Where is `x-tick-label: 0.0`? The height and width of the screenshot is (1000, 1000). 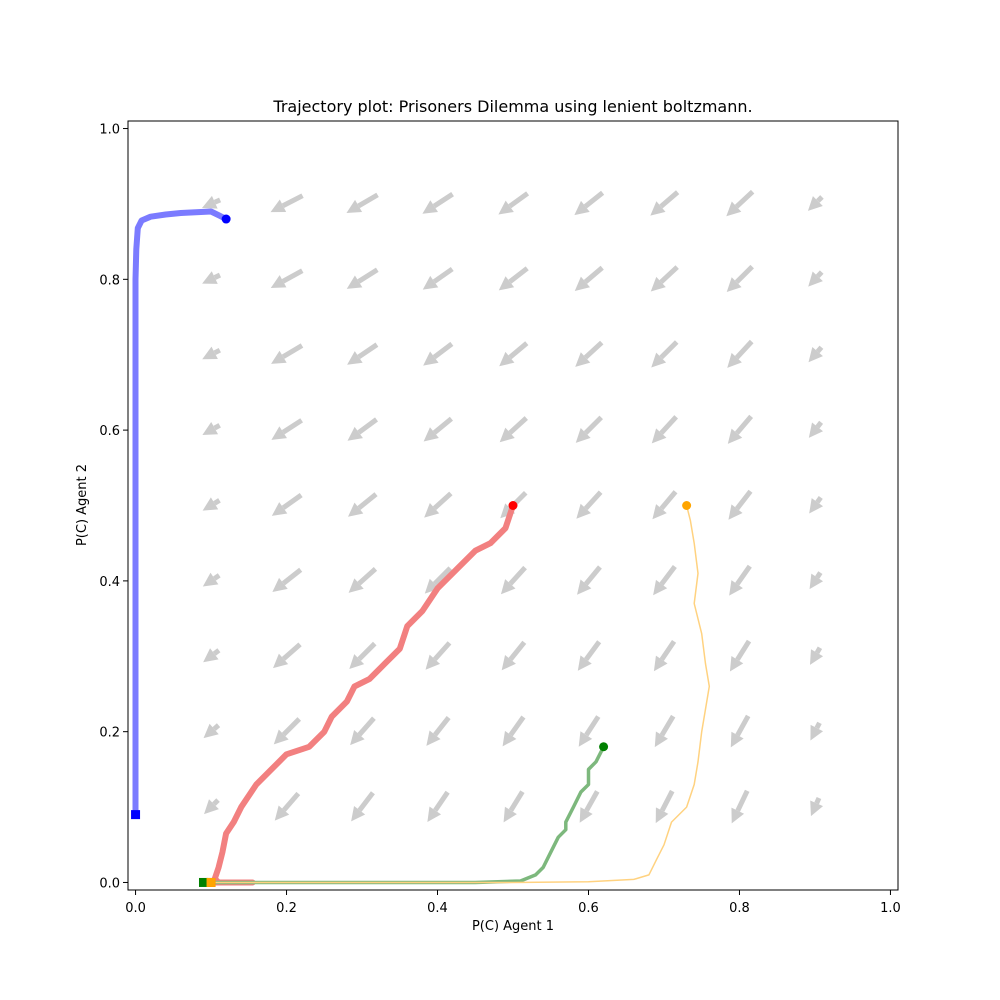
x-tick-label: 0.0 is located at coordinates (135, 908).